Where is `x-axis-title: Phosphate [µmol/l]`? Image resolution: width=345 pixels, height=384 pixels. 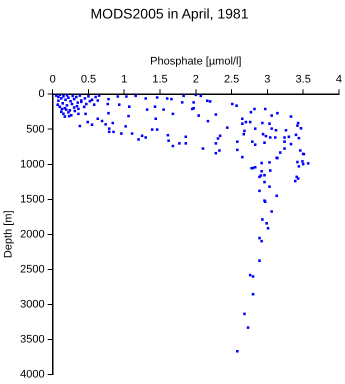
x-axis-title: Phosphate [µmol/l] is located at coordinates (196, 61).